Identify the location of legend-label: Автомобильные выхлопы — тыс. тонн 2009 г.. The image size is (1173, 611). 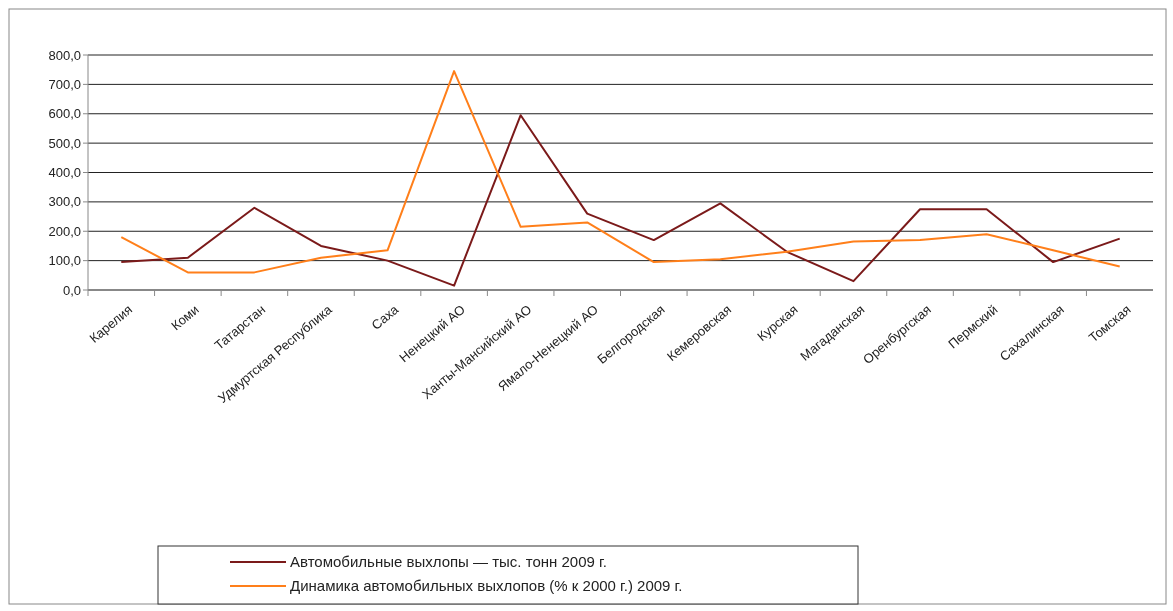
(448, 562).